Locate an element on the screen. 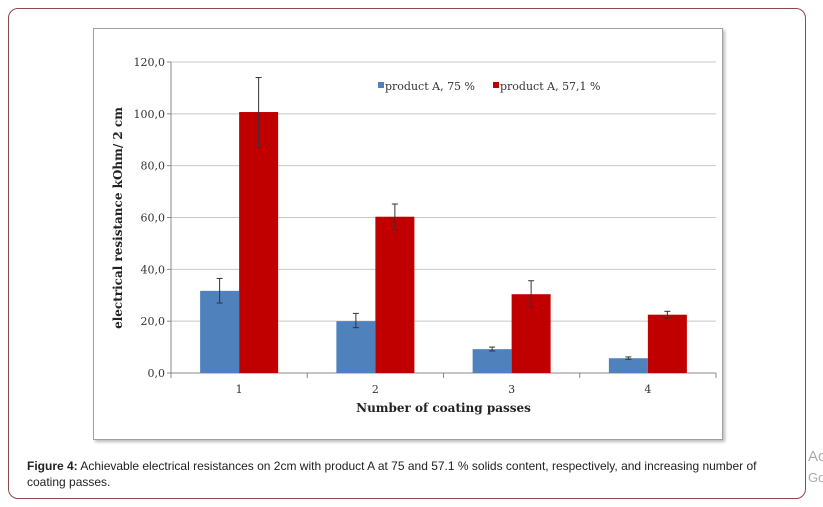 The height and width of the screenshot is (507, 823). edge-text-2: Go is located at coordinates (815, 477).